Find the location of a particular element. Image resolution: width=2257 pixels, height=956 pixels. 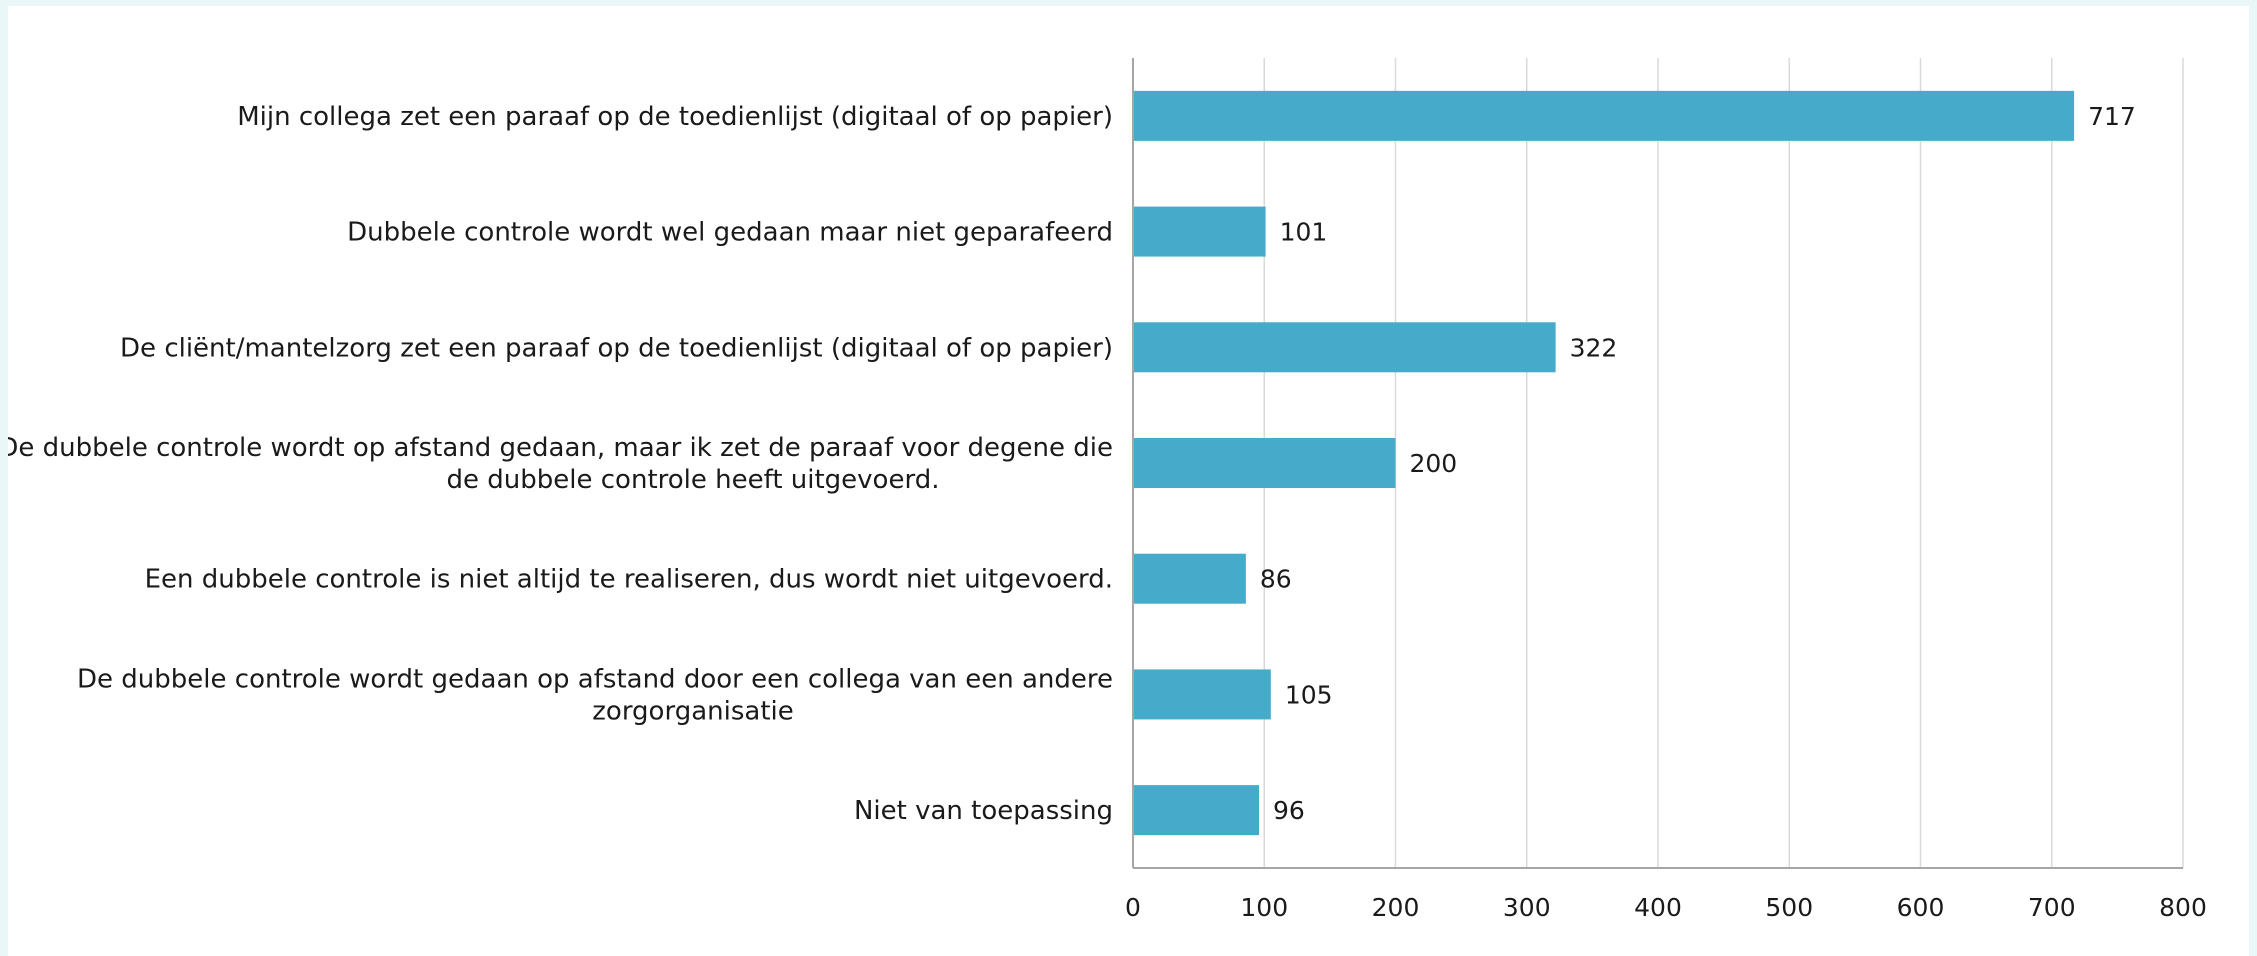

category-label: de dubbele controle heeft uitgevoerd. is located at coordinates (693, 480).